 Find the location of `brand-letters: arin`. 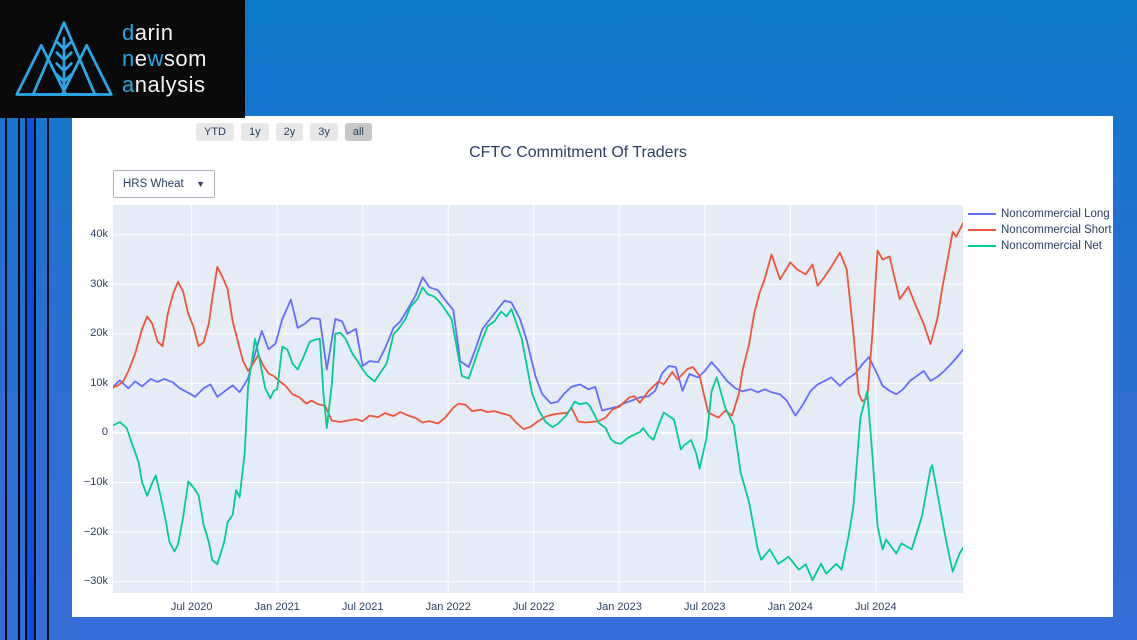

brand-letters: arin is located at coordinates (154, 32).